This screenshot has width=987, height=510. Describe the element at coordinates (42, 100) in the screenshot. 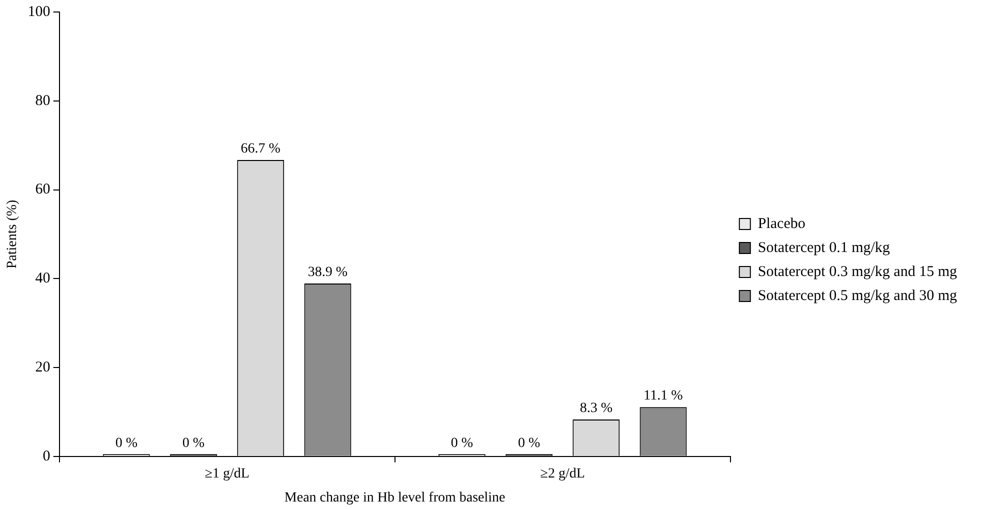

I see `y-tick-label: 80` at that location.